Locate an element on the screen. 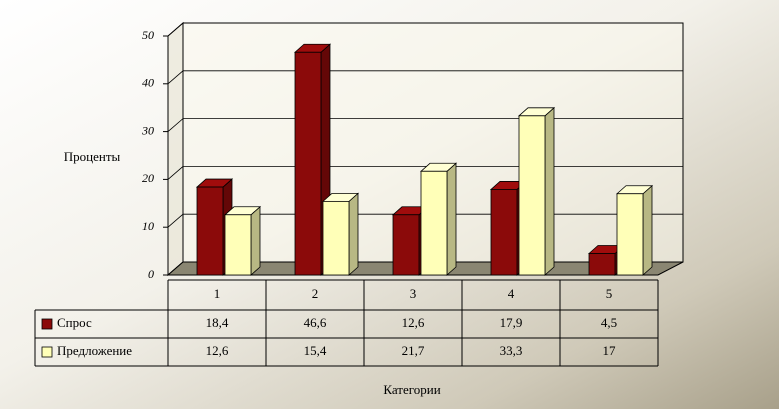  y-axis-label: Проценты is located at coordinates (92, 156).